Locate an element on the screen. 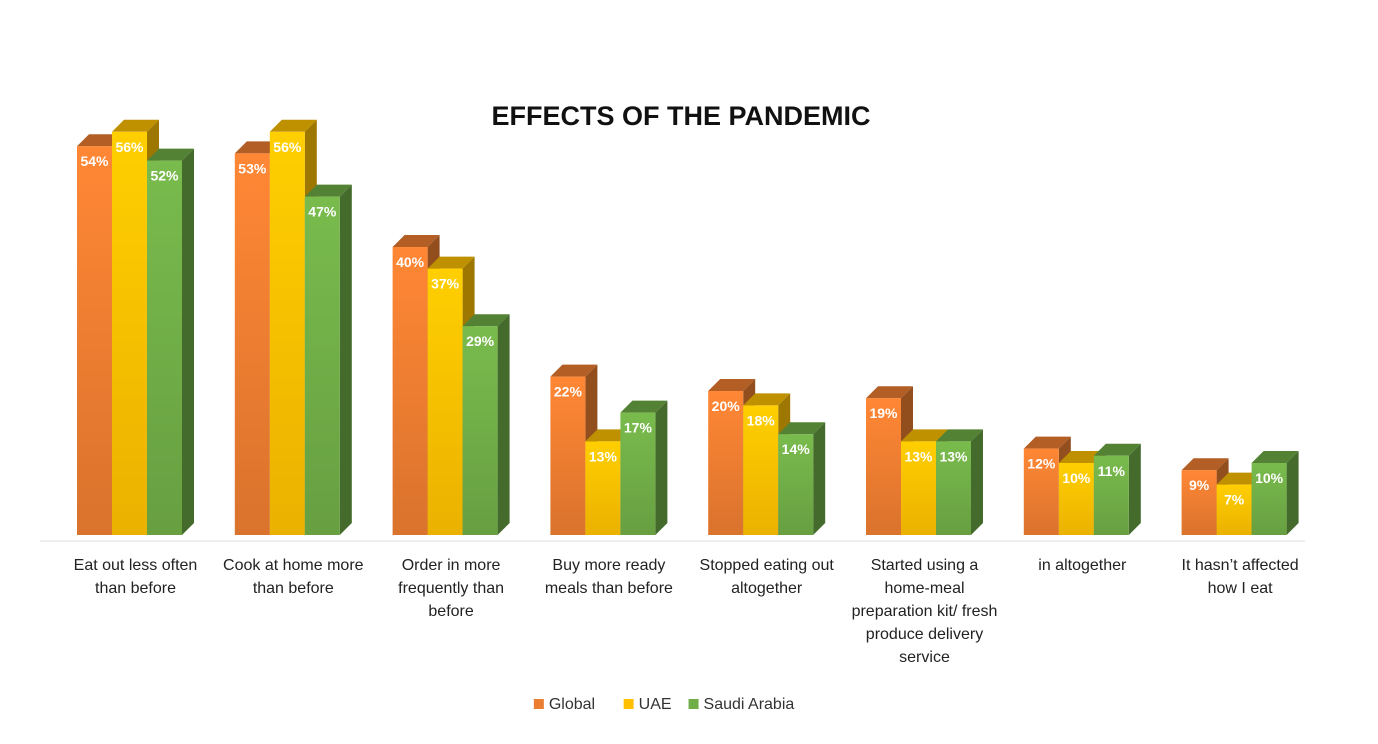 The height and width of the screenshot is (744, 1378). value-label: 22% is located at coordinates (568, 392).